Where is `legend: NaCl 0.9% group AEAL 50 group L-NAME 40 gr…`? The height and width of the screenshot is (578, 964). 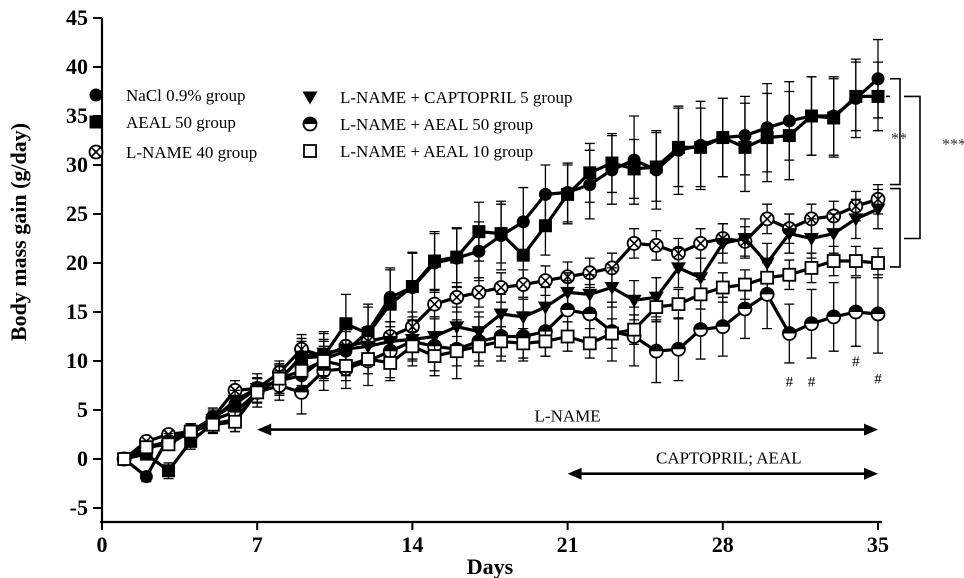 legend: NaCl 0.9% group AEAL 50 group L-NAME 40 gr… is located at coordinates (330, 124).